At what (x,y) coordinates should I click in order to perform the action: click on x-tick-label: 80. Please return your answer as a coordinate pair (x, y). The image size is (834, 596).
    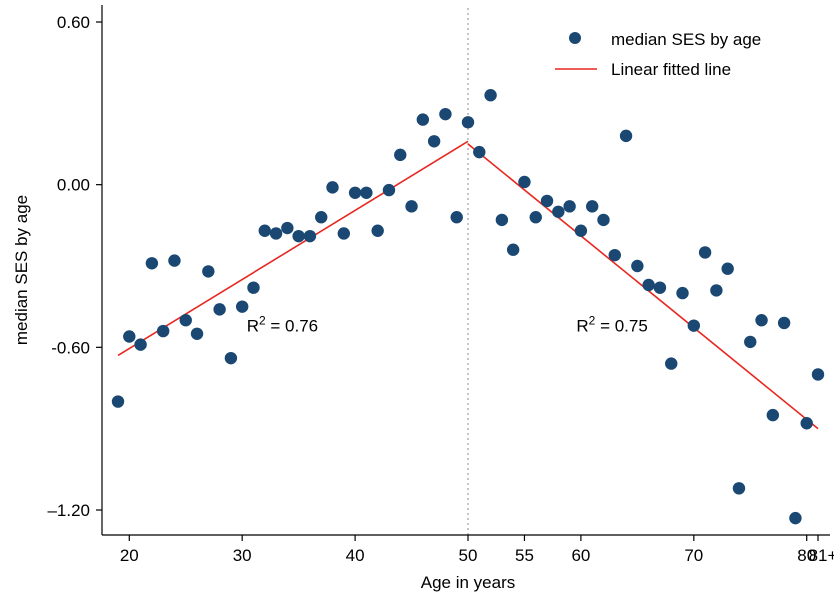
    Looking at the image, I should click on (806, 555).